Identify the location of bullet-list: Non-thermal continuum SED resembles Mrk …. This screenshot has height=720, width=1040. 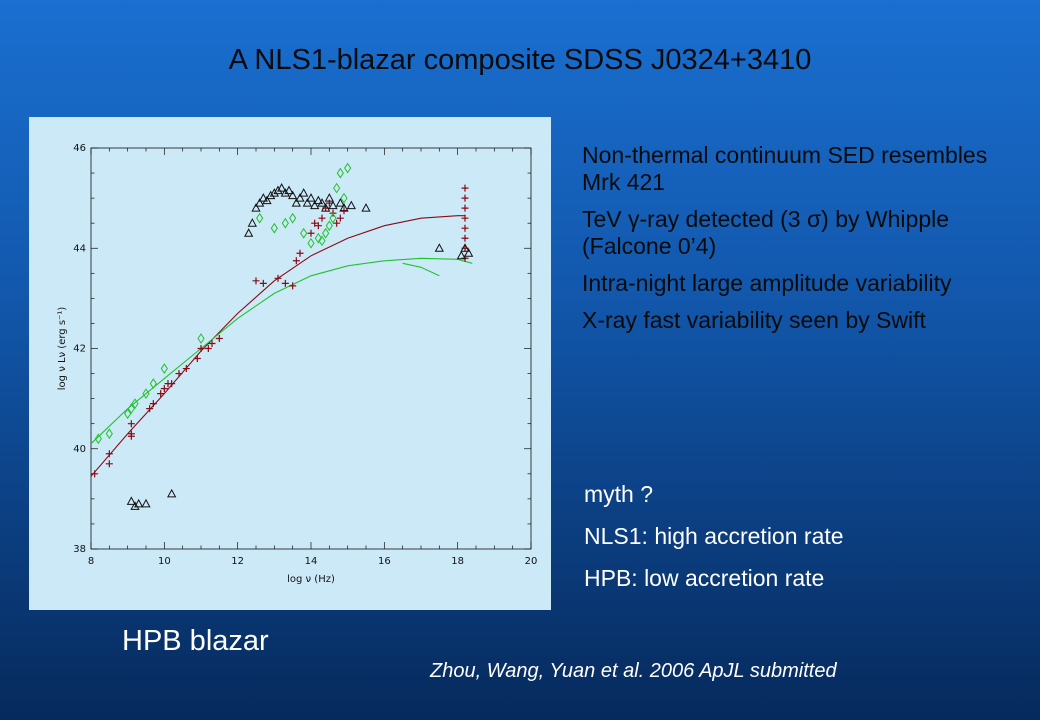
(802, 243).